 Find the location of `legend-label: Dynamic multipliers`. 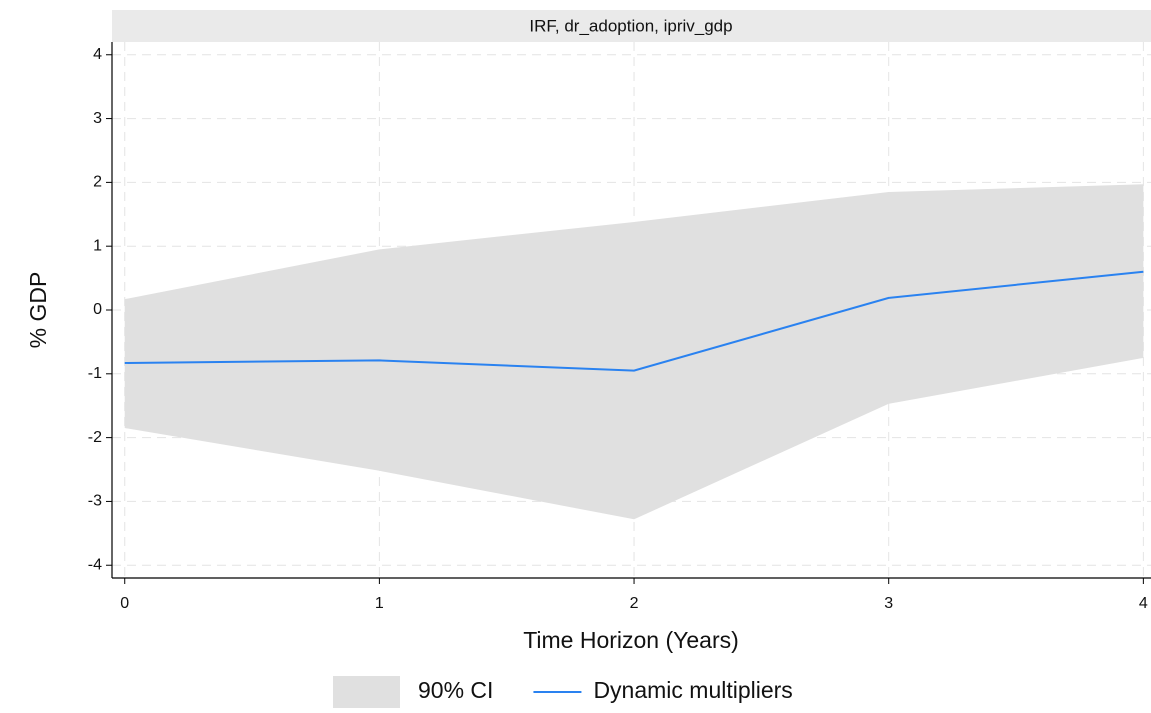

legend-label: Dynamic multipliers is located at coordinates (692, 690).